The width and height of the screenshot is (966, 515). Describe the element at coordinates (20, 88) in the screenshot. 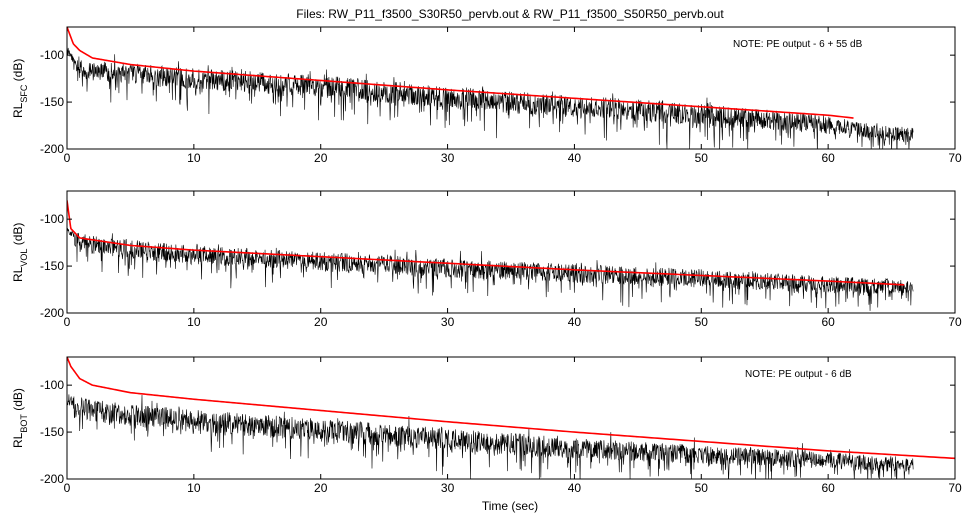

I see `y-axis-label: RLSFC (dB)` at that location.